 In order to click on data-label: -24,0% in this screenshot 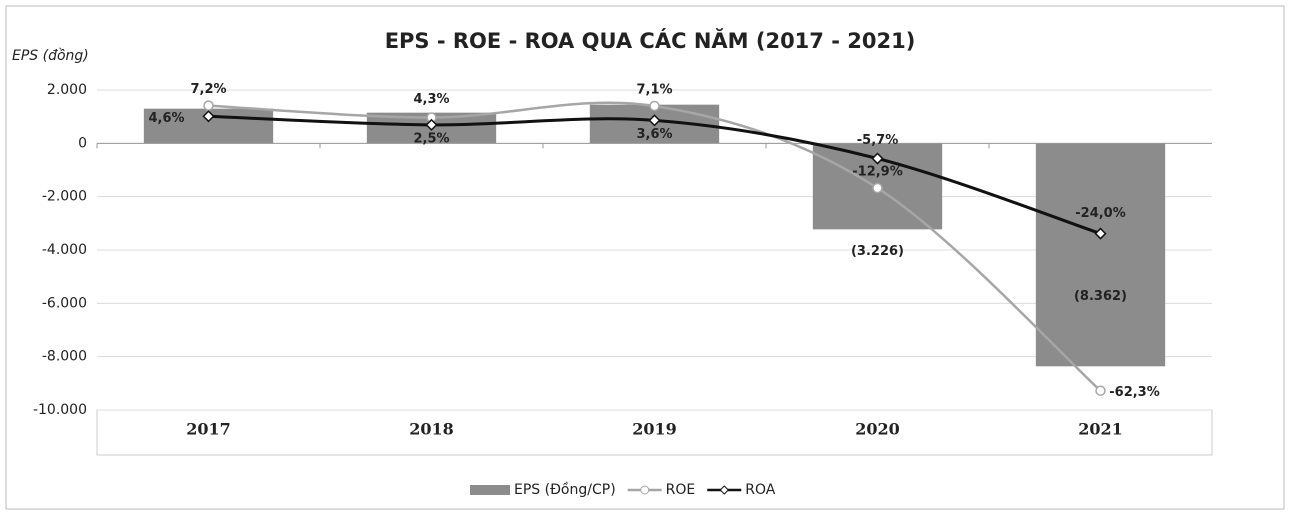, I will do `click(1100, 213)`.